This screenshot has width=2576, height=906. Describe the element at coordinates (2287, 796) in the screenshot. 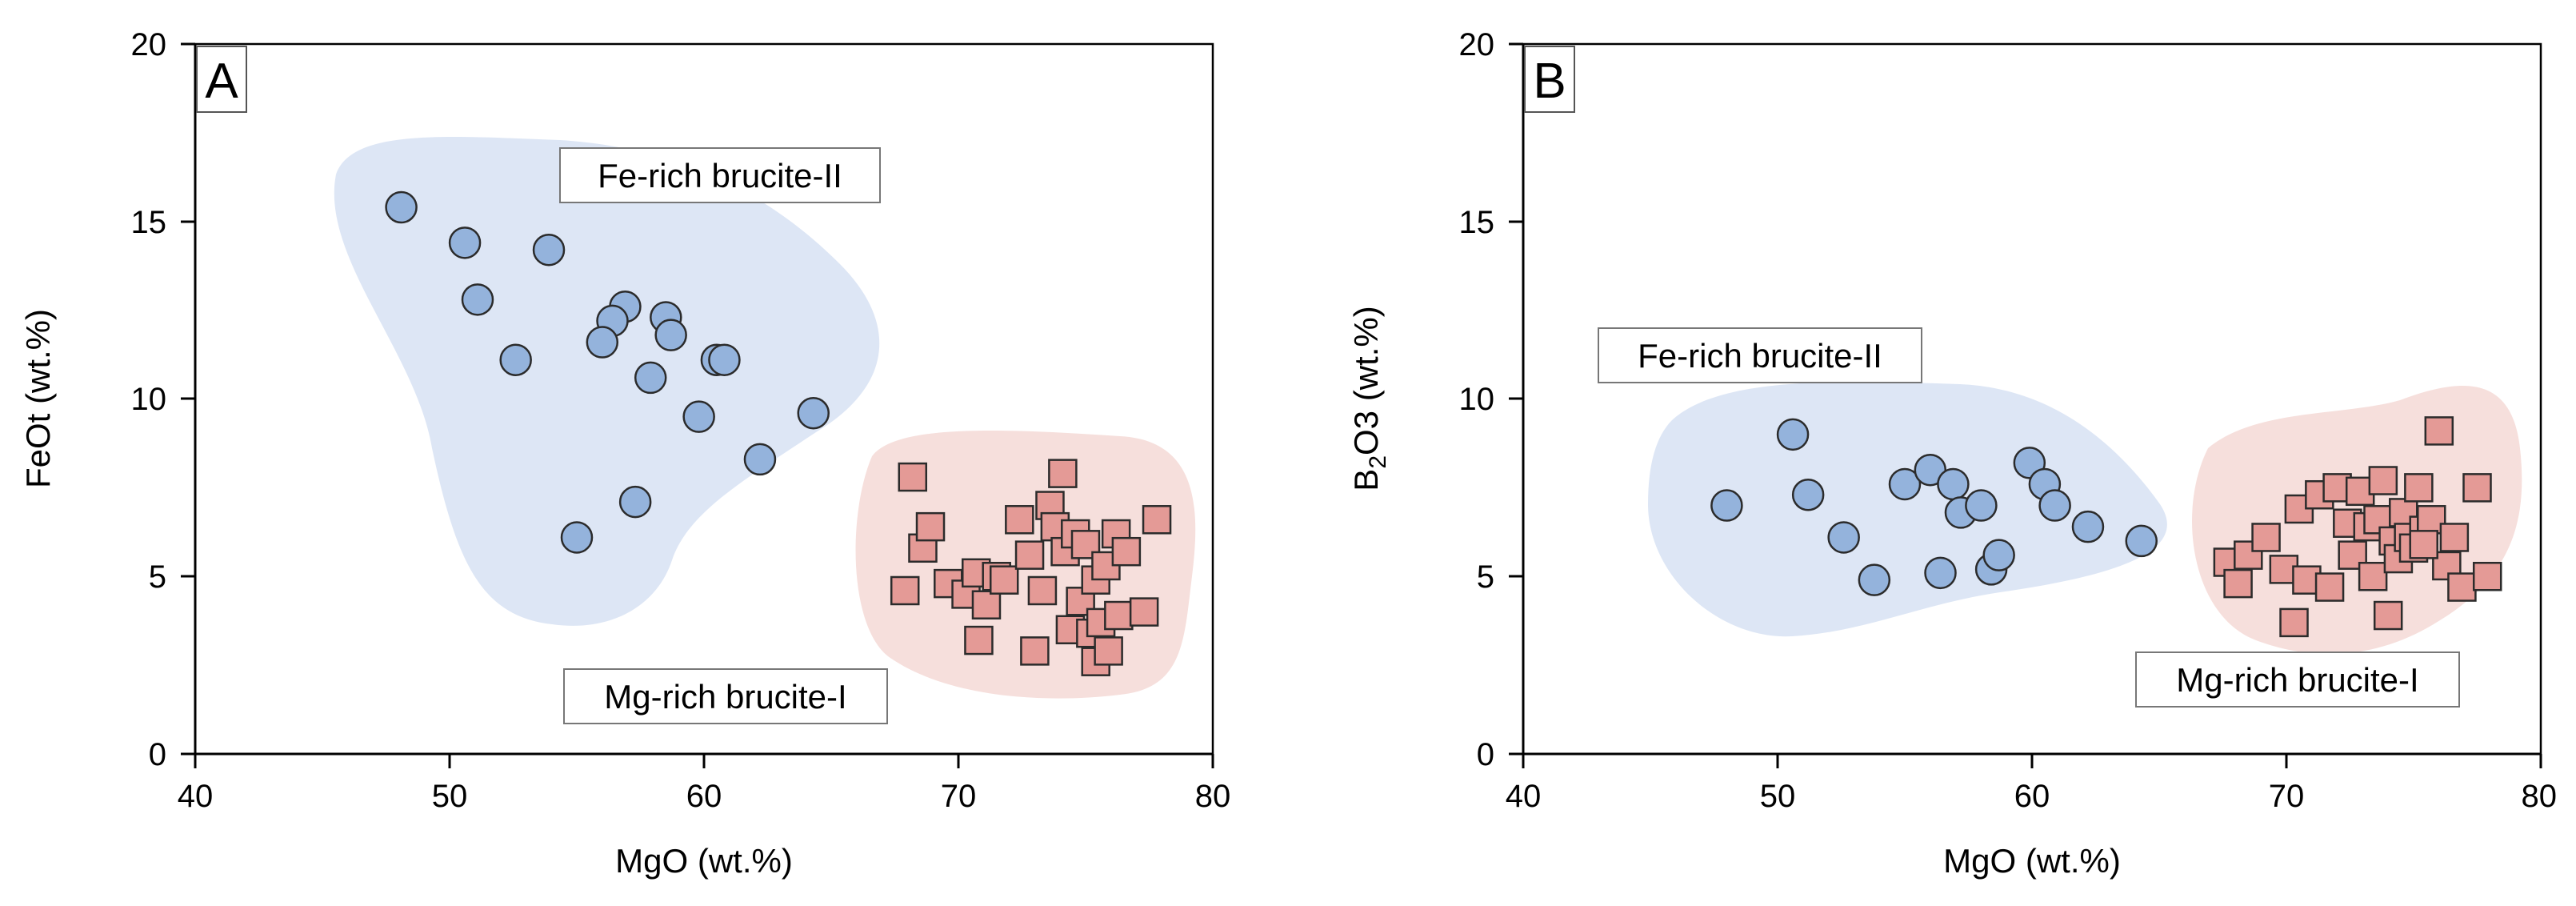

I see `panel-b-x-tick-label: 70` at that location.